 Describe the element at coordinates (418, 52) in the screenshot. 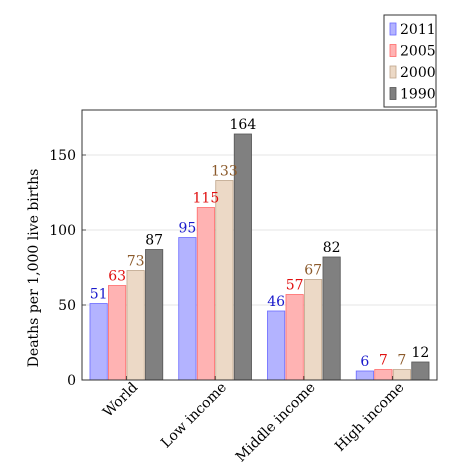

I see `legend-label: 2005` at that location.